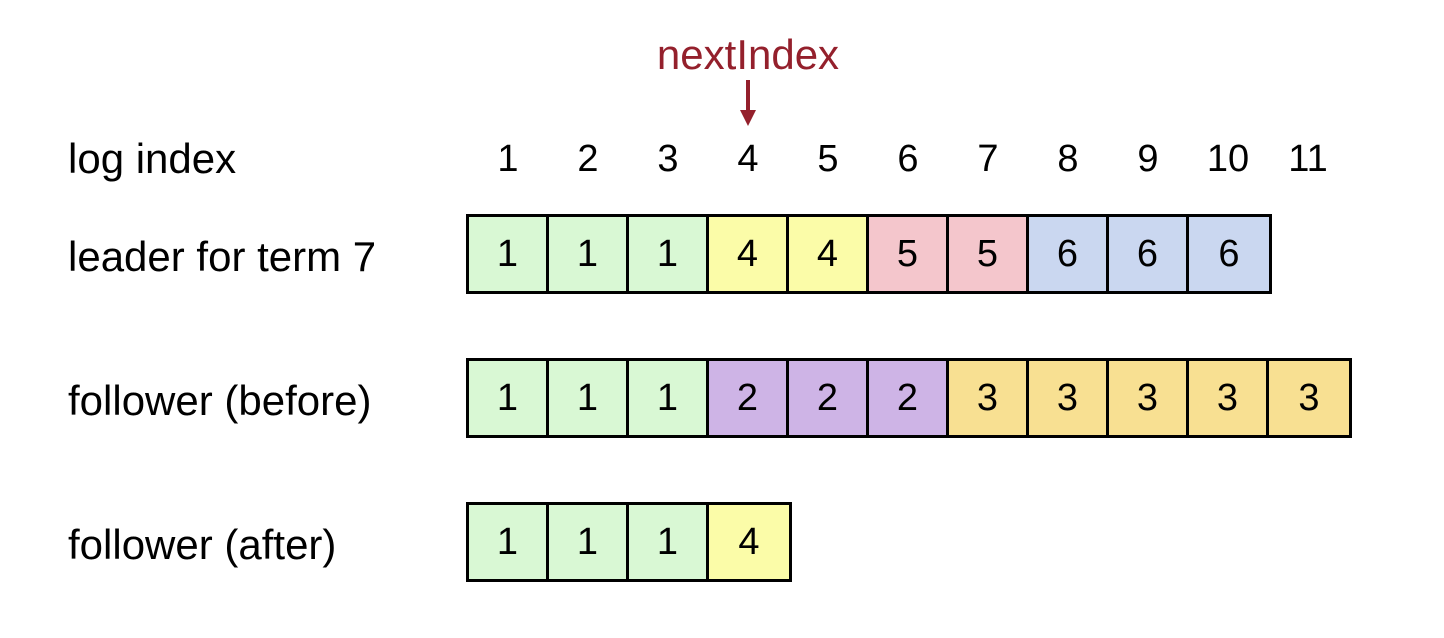  Describe the element at coordinates (1148, 159) in the screenshot. I see `log-index-number: 9` at that location.